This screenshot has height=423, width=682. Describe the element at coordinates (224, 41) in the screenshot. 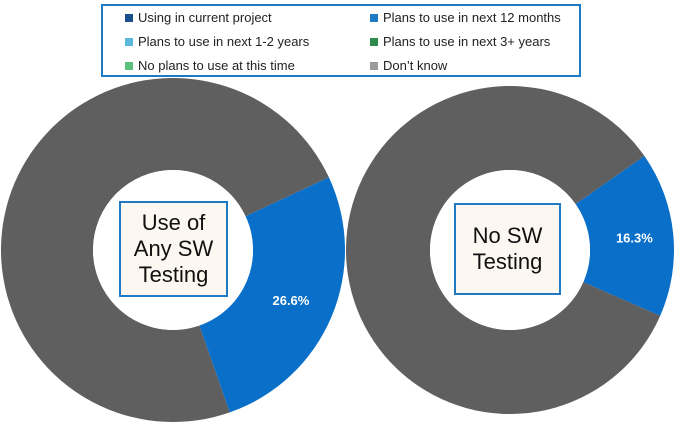

I see `legend-label: Plans to use in next 1-2 years` at that location.